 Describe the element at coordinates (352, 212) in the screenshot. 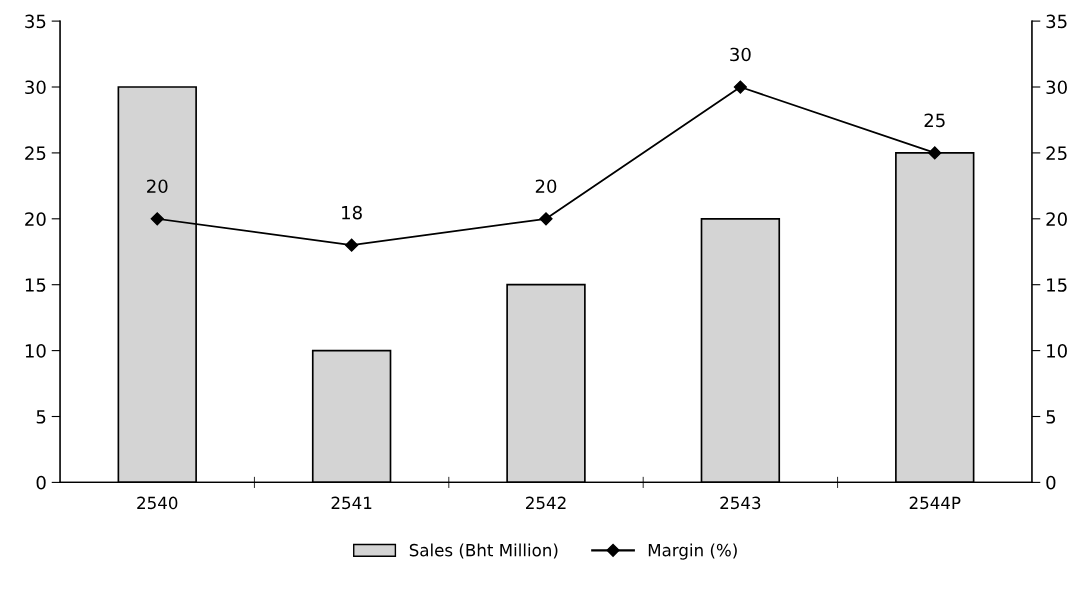

I see `data-label: 18` at that location.